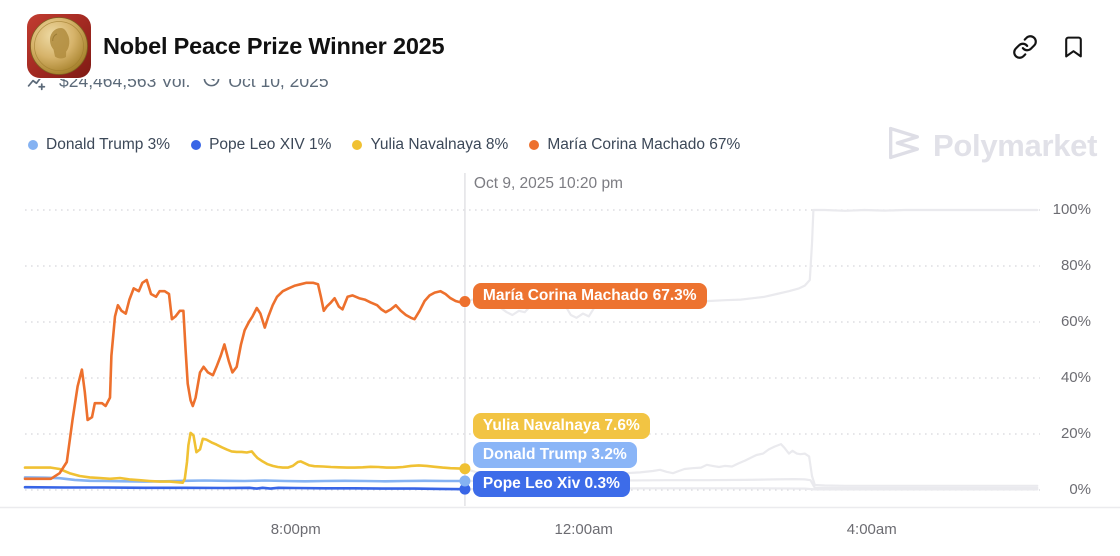  What do you see at coordinates (211, 86) in the screenshot?
I see `clock-icon` at bounding box center [211, 86].